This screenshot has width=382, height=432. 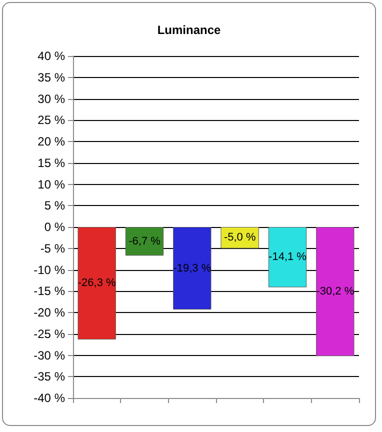 What do you see at coordinates (52, 99) in the screenshot?
I see `y-tick-label: 30 %` at bounding box center [52, 99].